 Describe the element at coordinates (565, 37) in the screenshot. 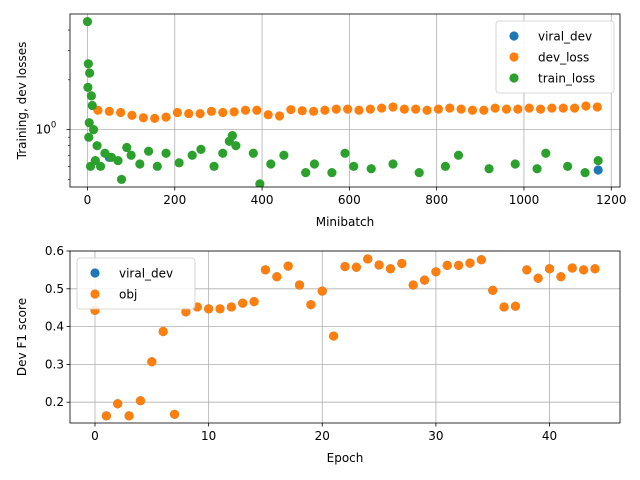

I see `loss-legend-label: viral_dev` at that location.